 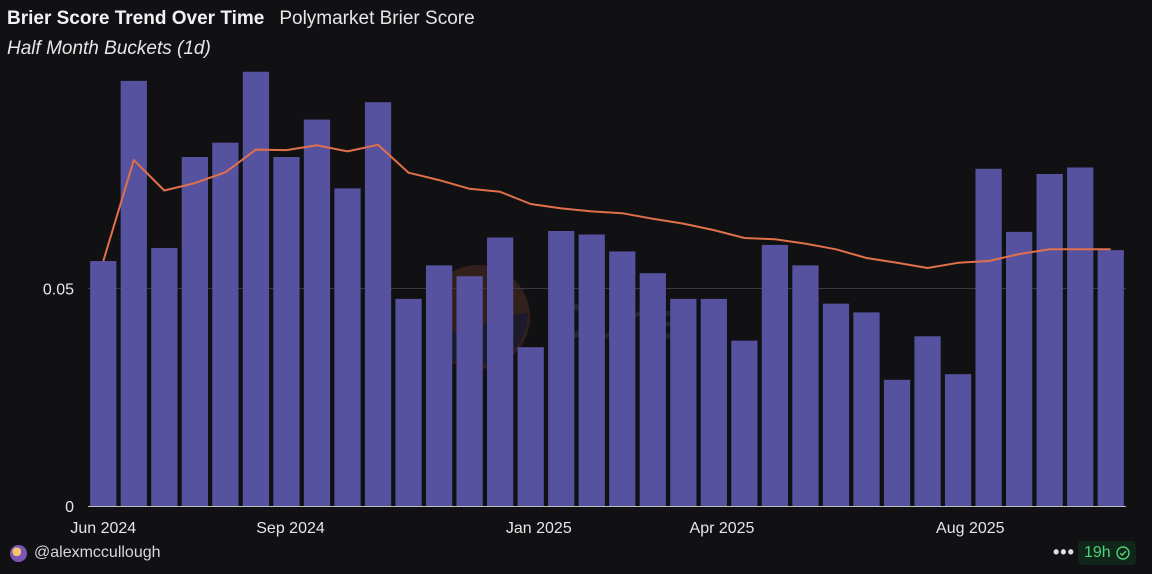 What do you see at coordinates (722, 528) in the screenshot?
I see `x-tick-label: Apr 2025` at bounding box center [722, 528].